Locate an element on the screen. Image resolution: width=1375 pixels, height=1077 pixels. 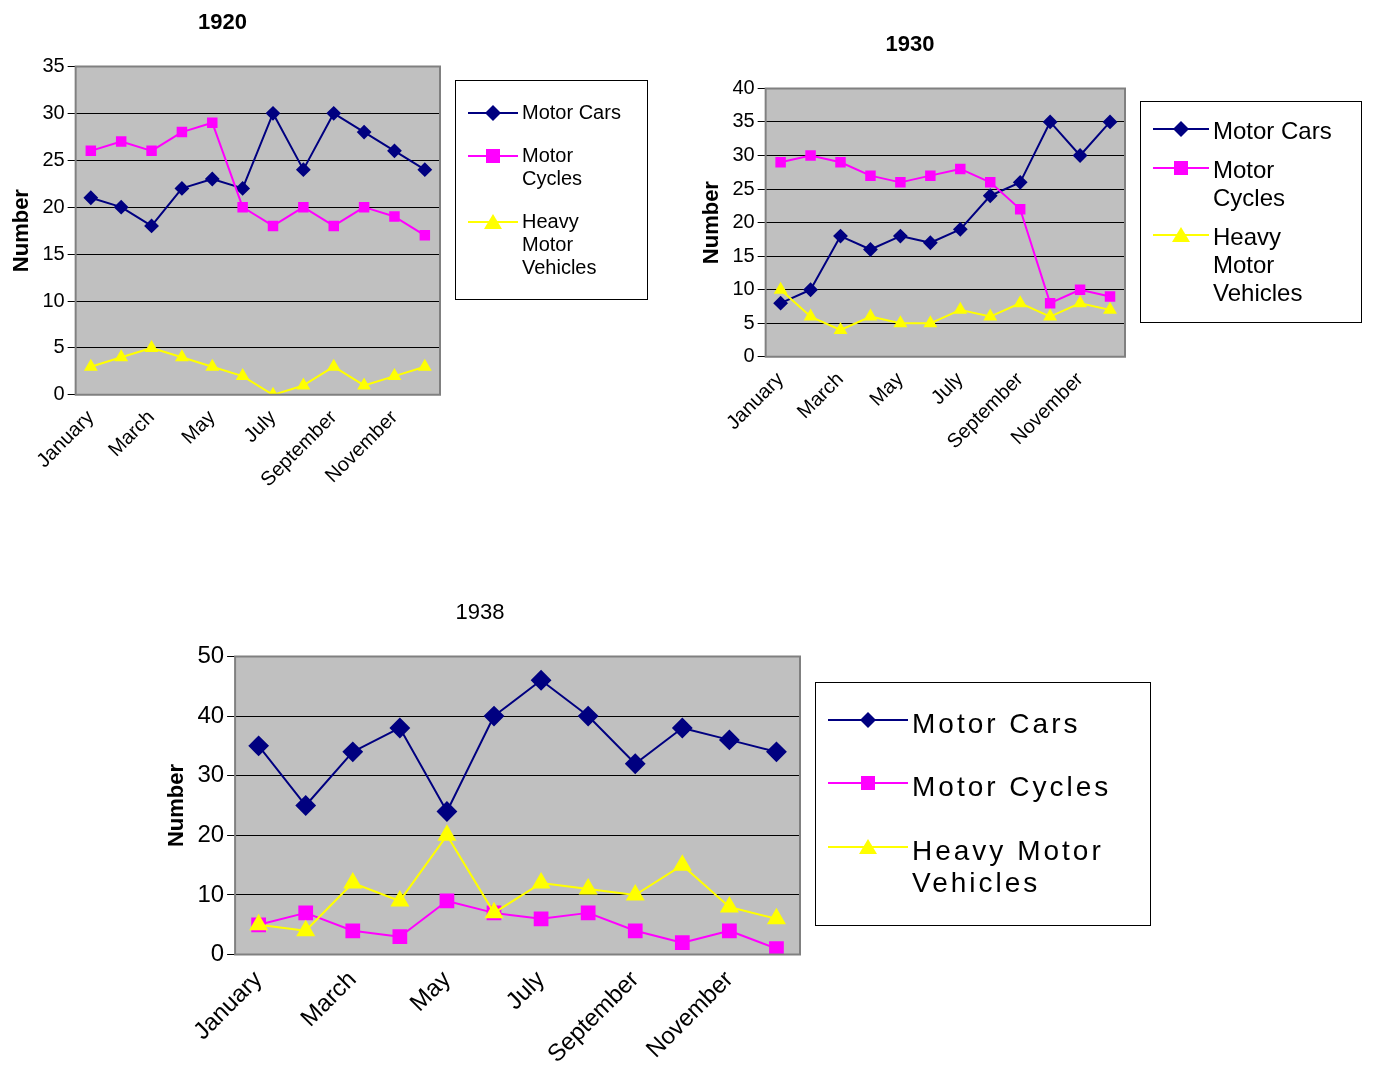
y-tick-label: 50 is located at coordinates (211, 655).